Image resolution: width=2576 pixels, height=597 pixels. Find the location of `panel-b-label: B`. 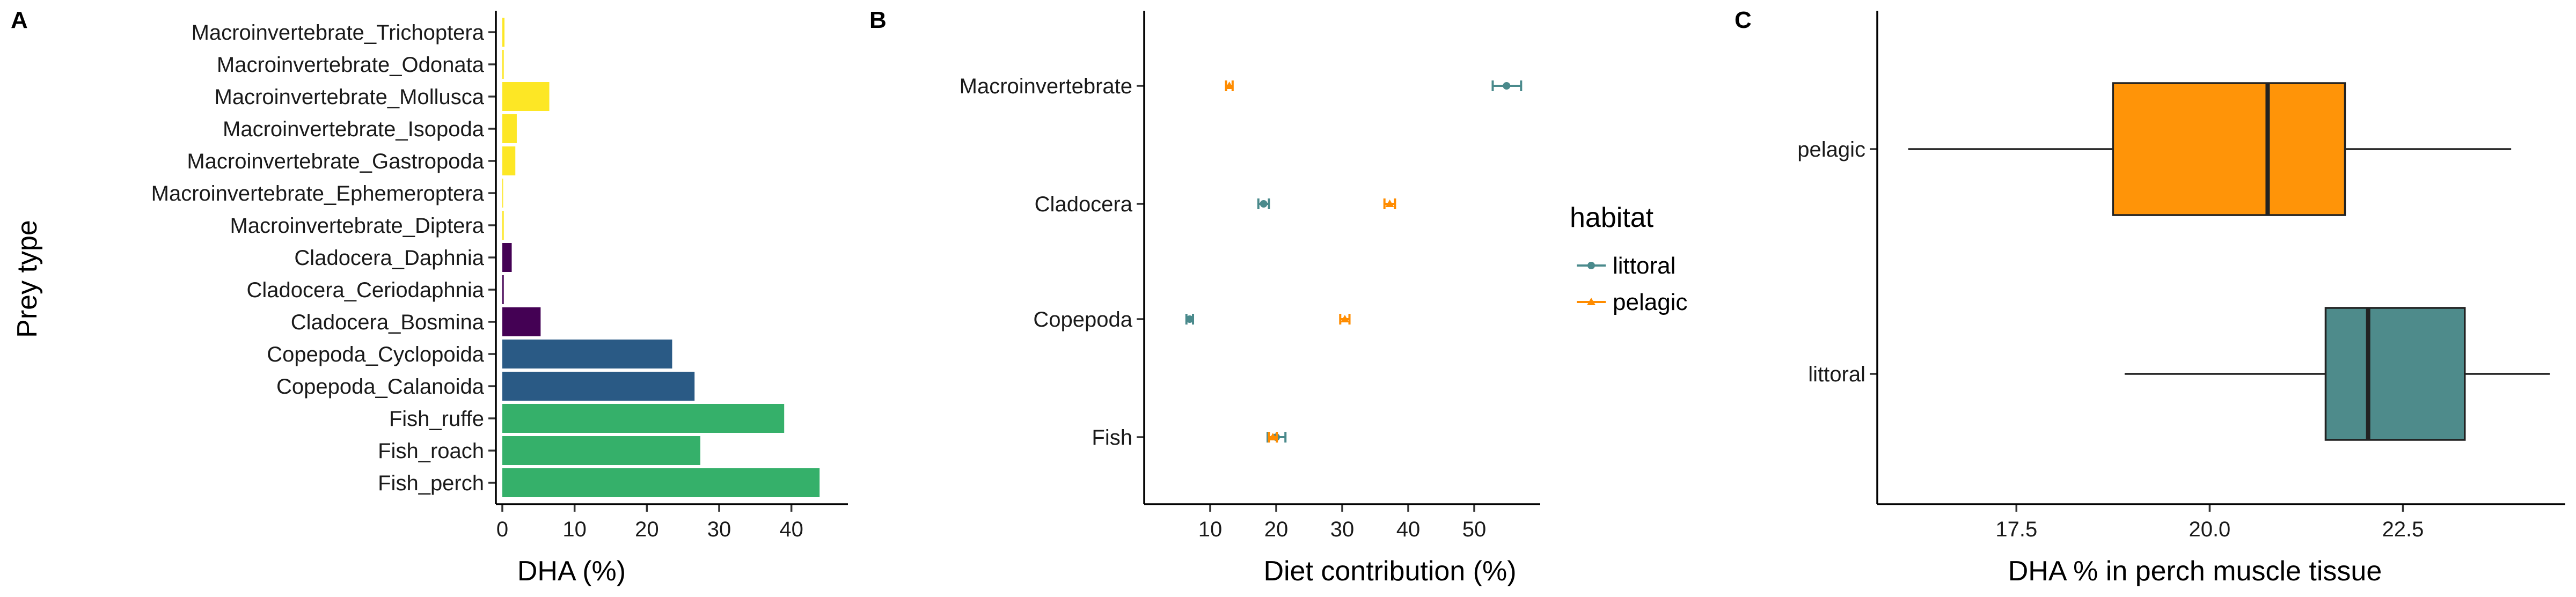

panel-b-label: B is located at coordinates (878, 20).